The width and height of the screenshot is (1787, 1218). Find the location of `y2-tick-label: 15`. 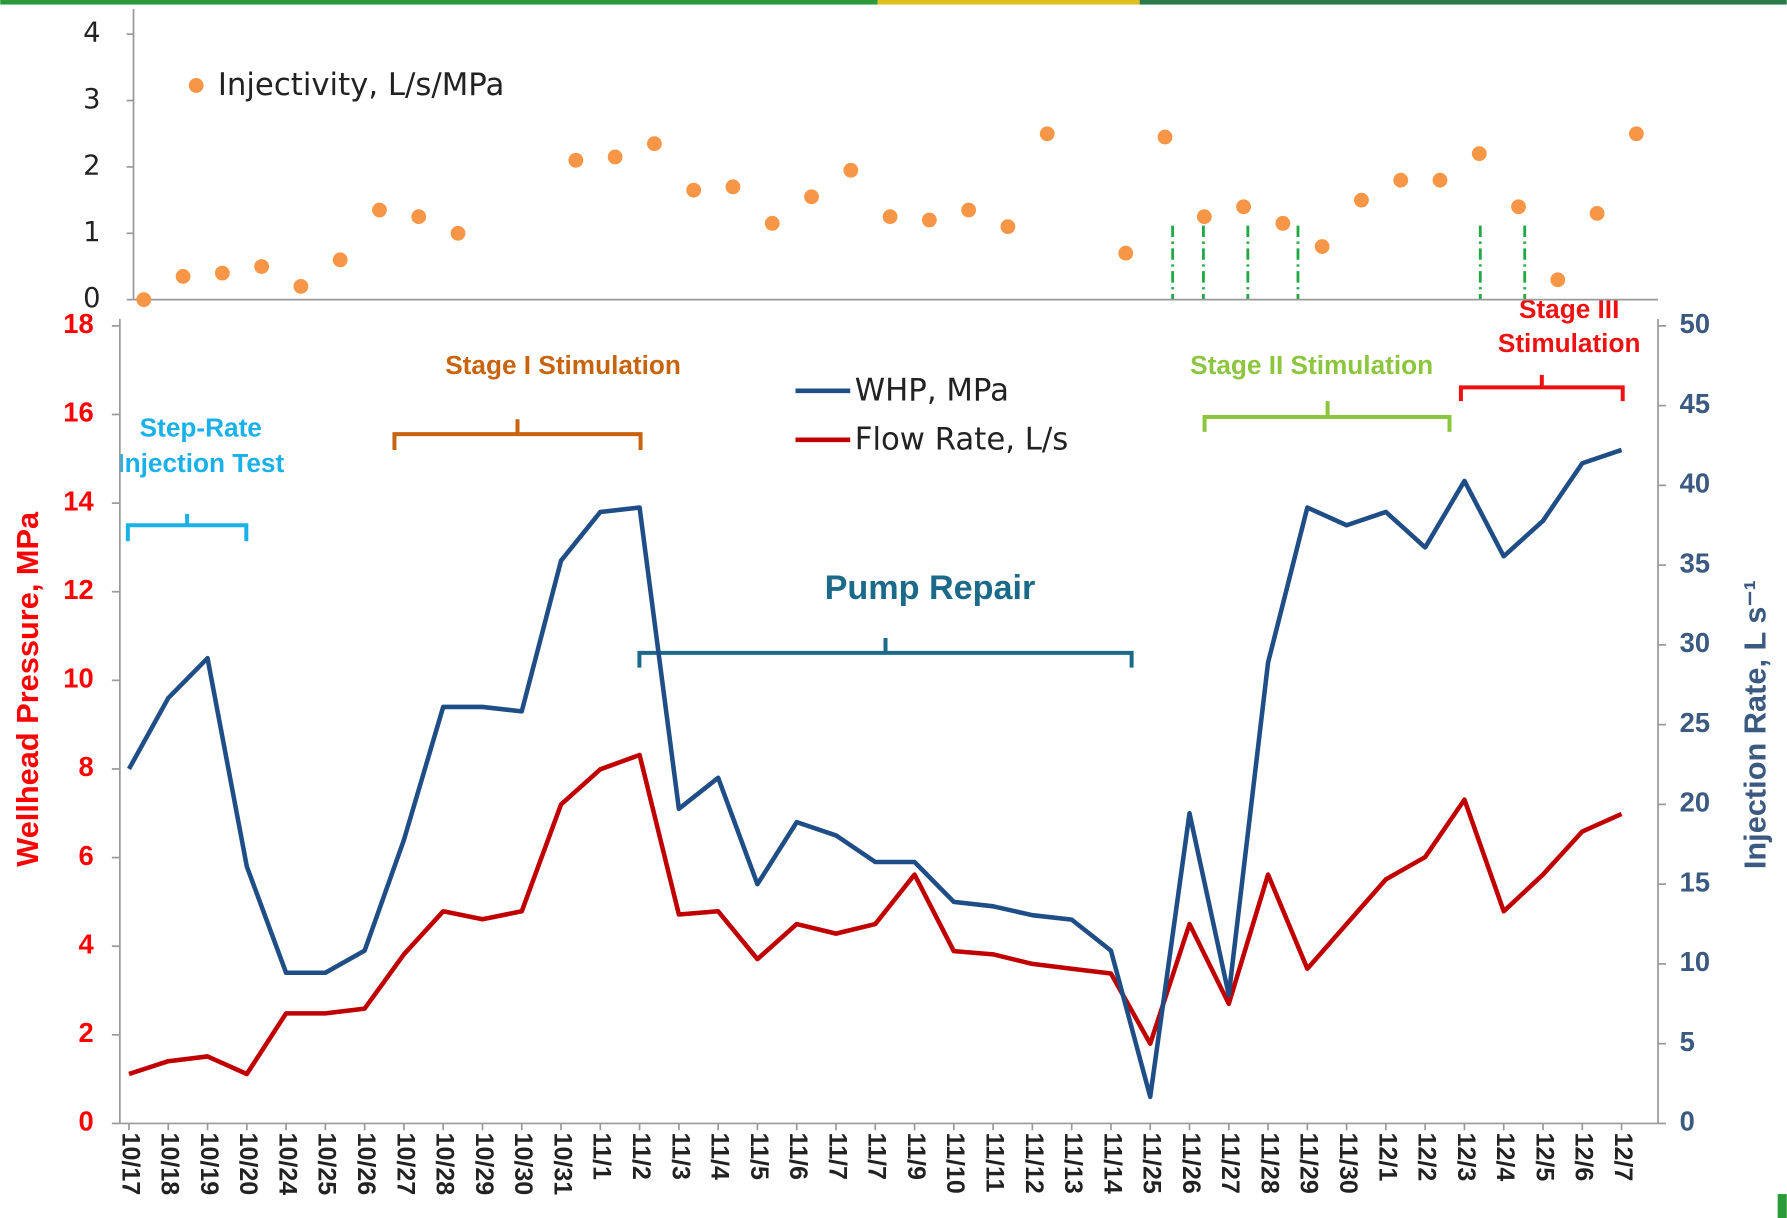

y2-tick-label: 15 is located at coordinates (1695, 881).